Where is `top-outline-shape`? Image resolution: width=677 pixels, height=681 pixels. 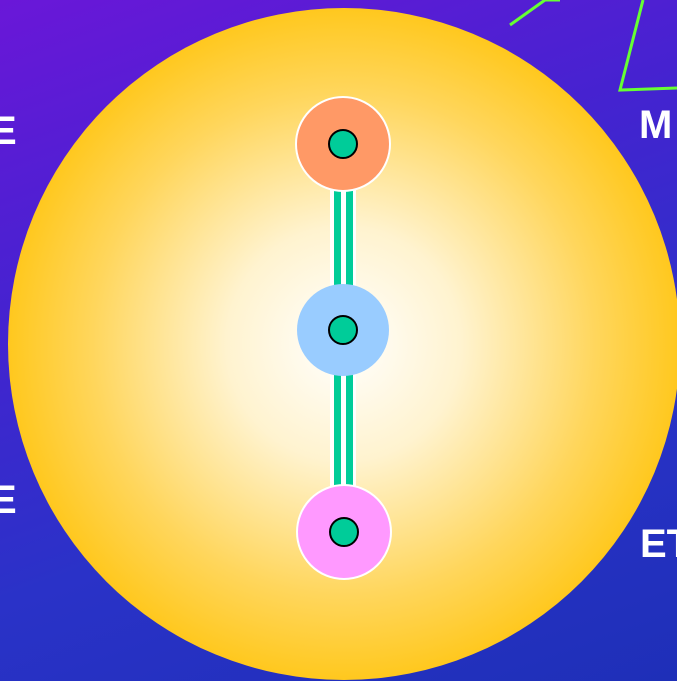
top-outline-shape is located at coordinates (534, 13).